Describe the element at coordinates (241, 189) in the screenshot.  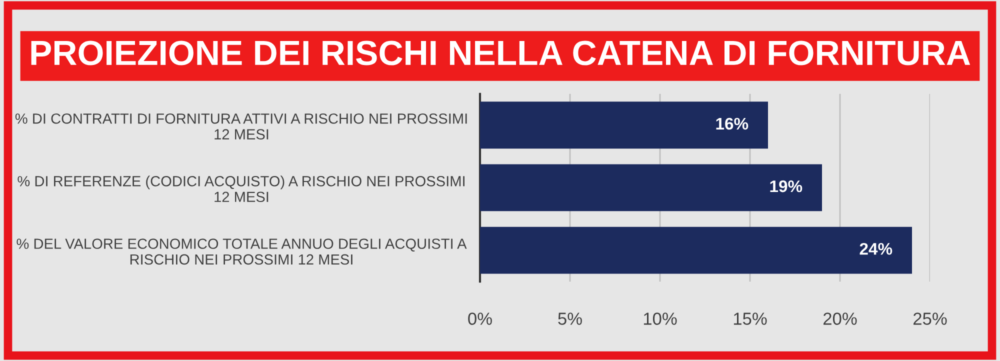
I see `y-tick-label: % DI REFERENZE (CODICI ACQUISTO) A RISCHIO NEI PROSSIMI 12 MESI` at that location.